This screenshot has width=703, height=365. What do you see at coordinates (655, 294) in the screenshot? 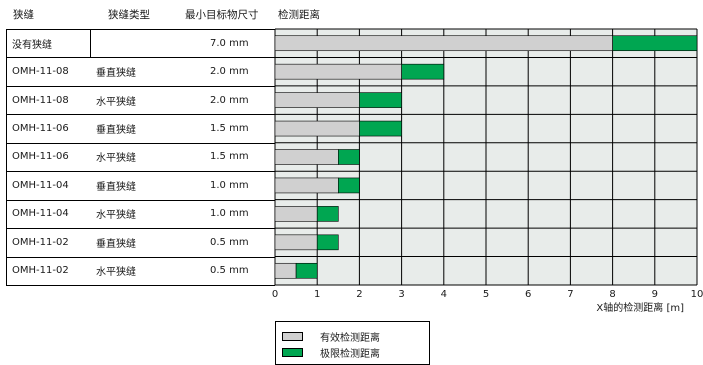
I see `x-tick-label: 9` at bounding box center [655, 294].